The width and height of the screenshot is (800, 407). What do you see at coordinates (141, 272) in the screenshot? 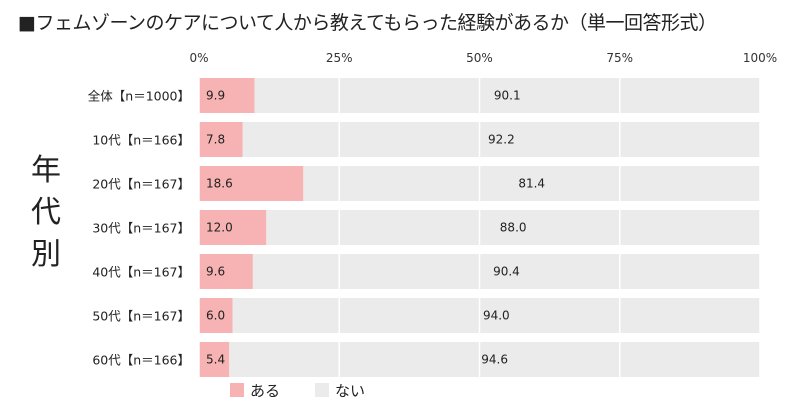
I see `category-label: 40代【n＝167】` at bounding box center [141, 272].